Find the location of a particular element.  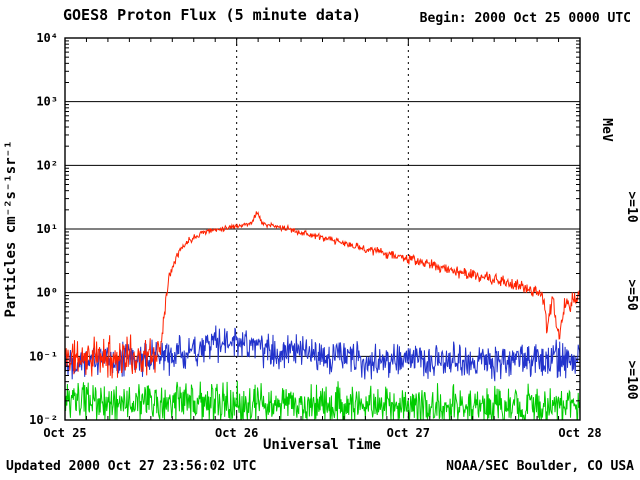

y-tick-label: 10² is located at coordinates (47, 165).